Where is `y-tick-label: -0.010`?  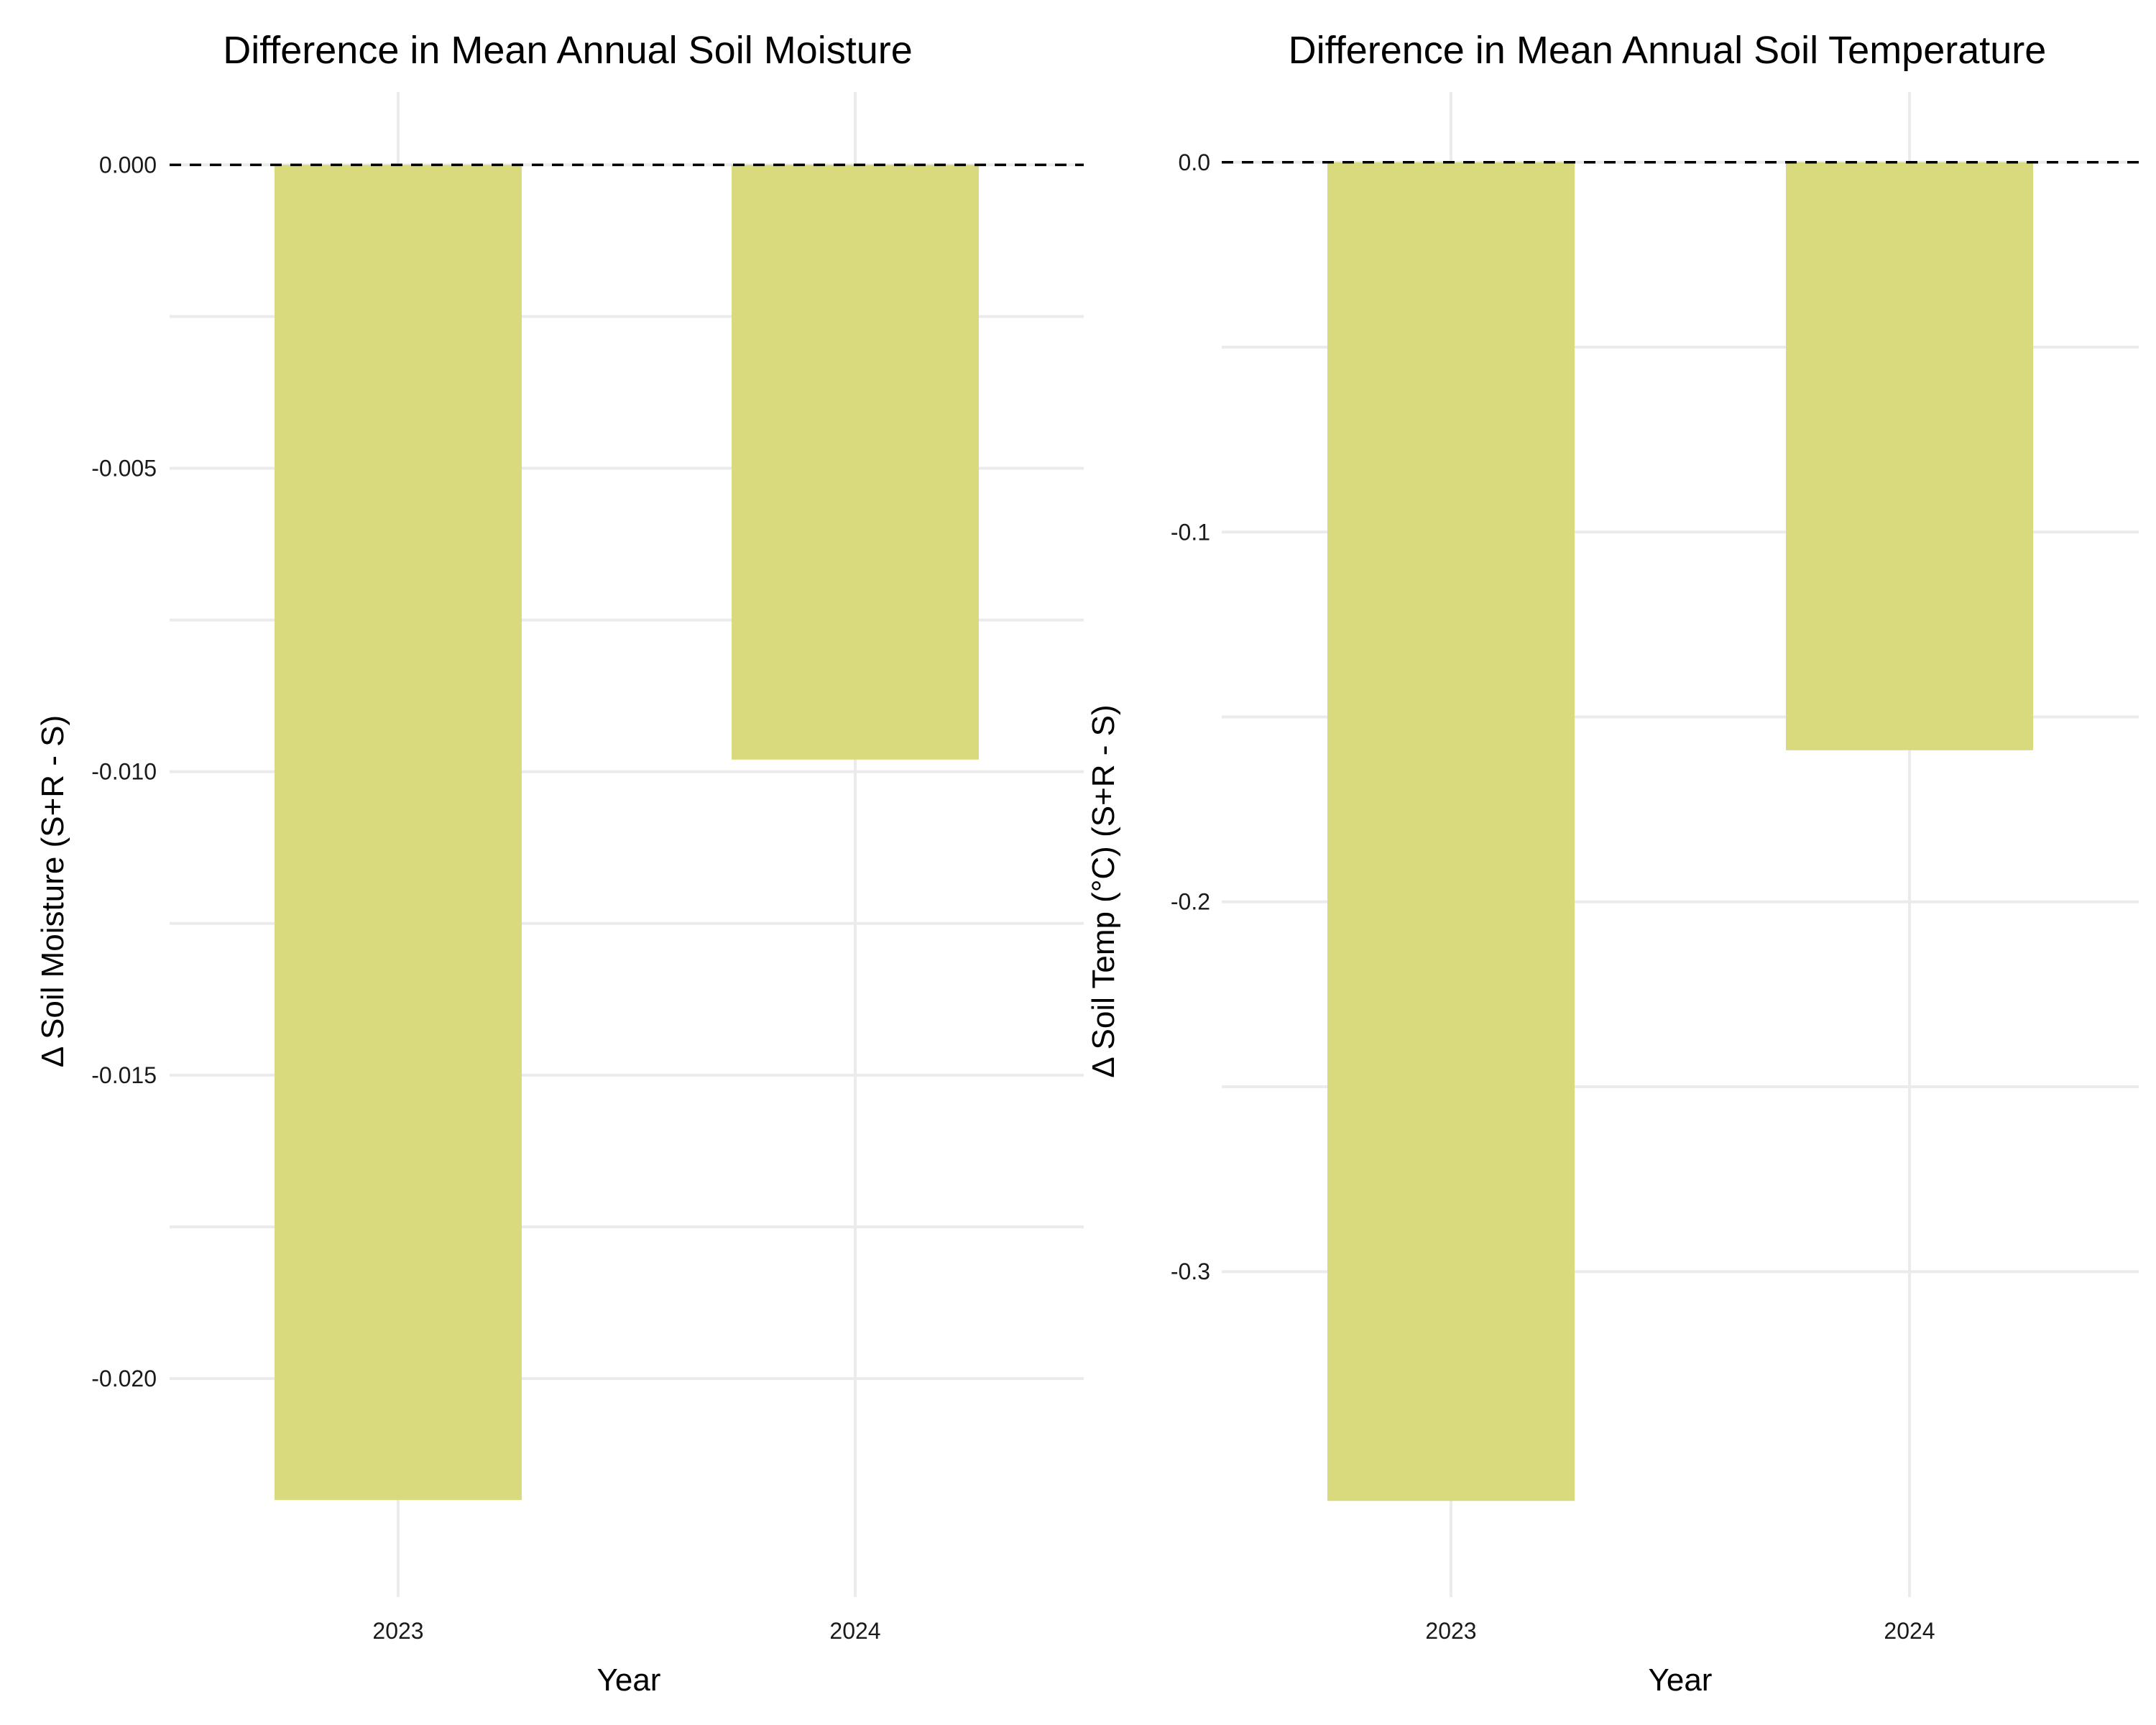 y-tick-label: -0.010 is located at coordinates (124, 772).